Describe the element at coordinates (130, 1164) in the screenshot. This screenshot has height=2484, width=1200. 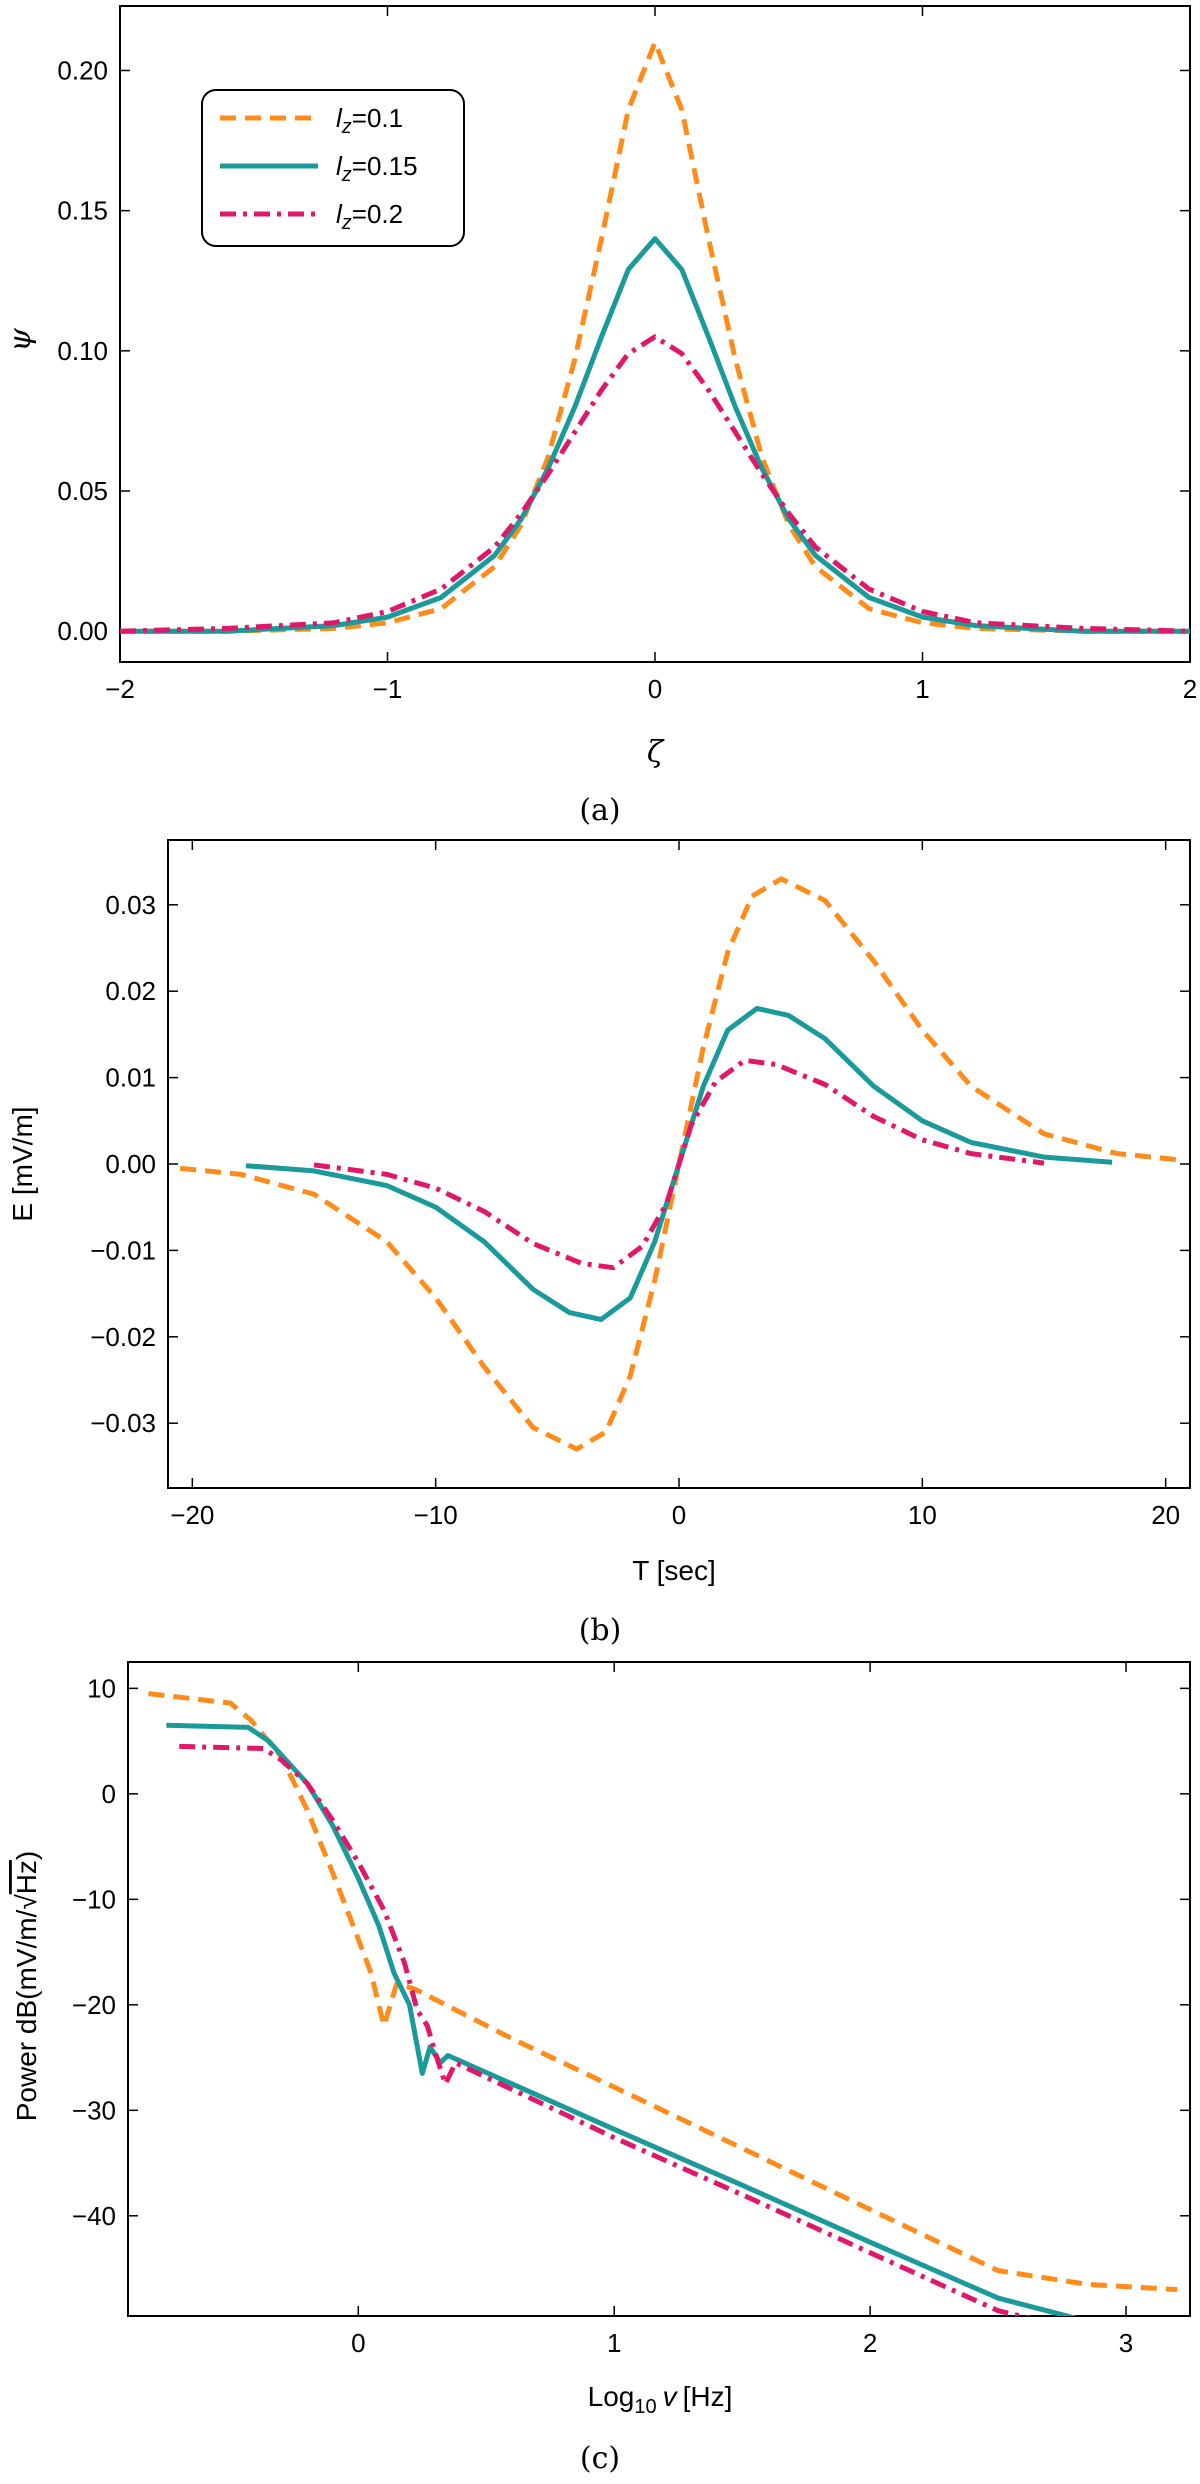
I see `y-tick-label-b: 0.00` at that location.